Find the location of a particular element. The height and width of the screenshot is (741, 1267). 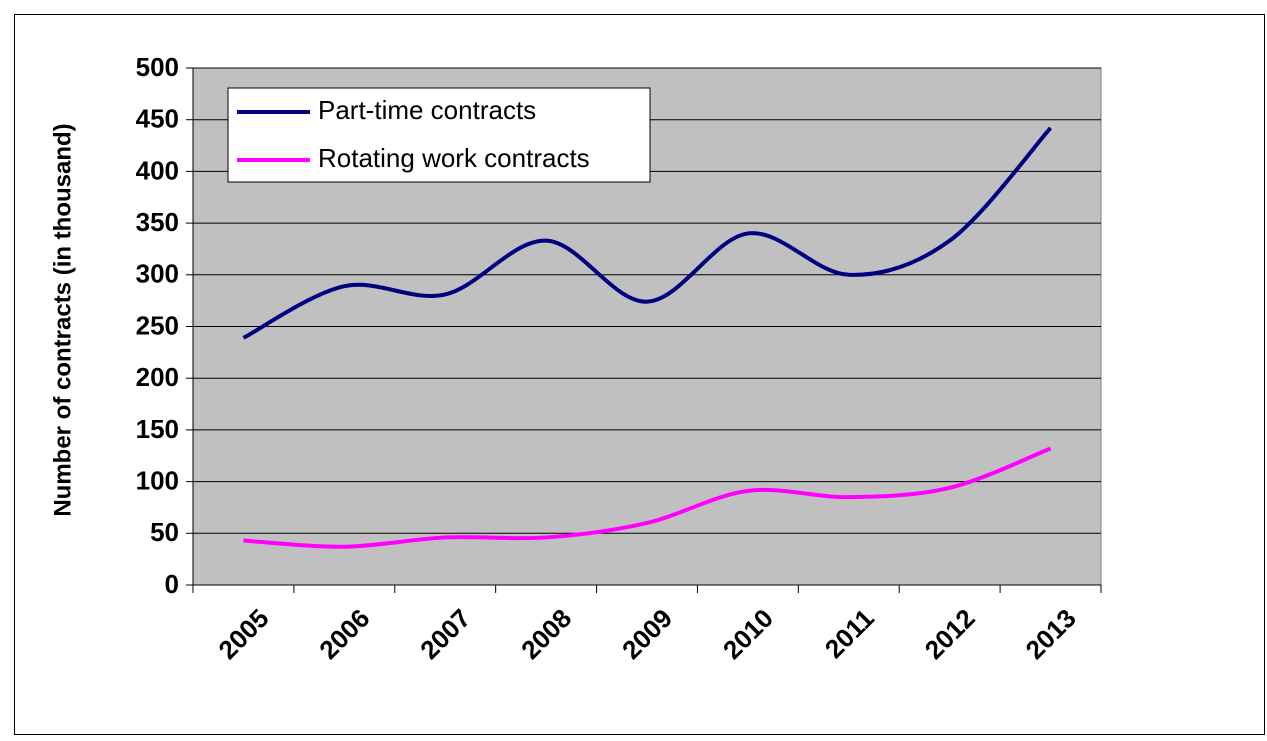

y-tick-label: 400 is located at coordinates (157, 170).